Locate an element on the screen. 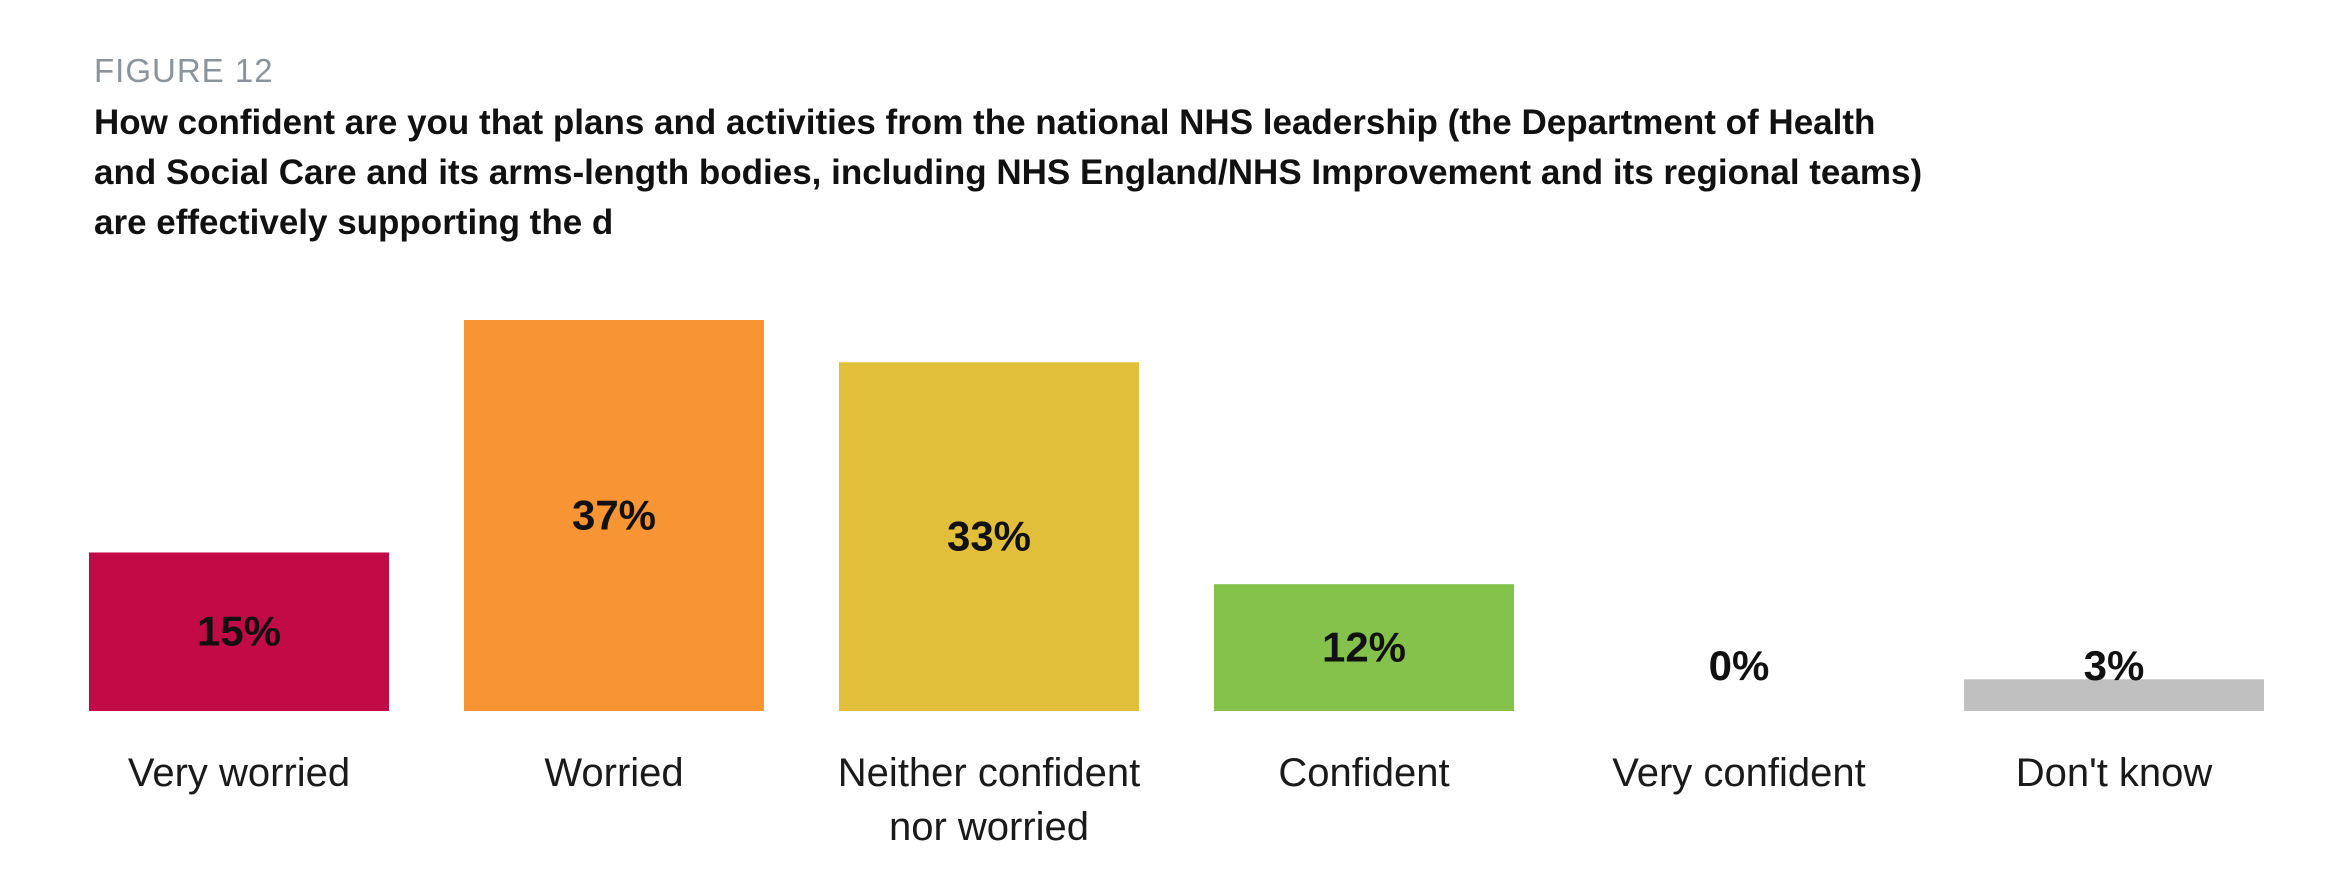 This screenshot has width=2339, height=877. value-label-1: 37% is located at coordinates (614, 515).